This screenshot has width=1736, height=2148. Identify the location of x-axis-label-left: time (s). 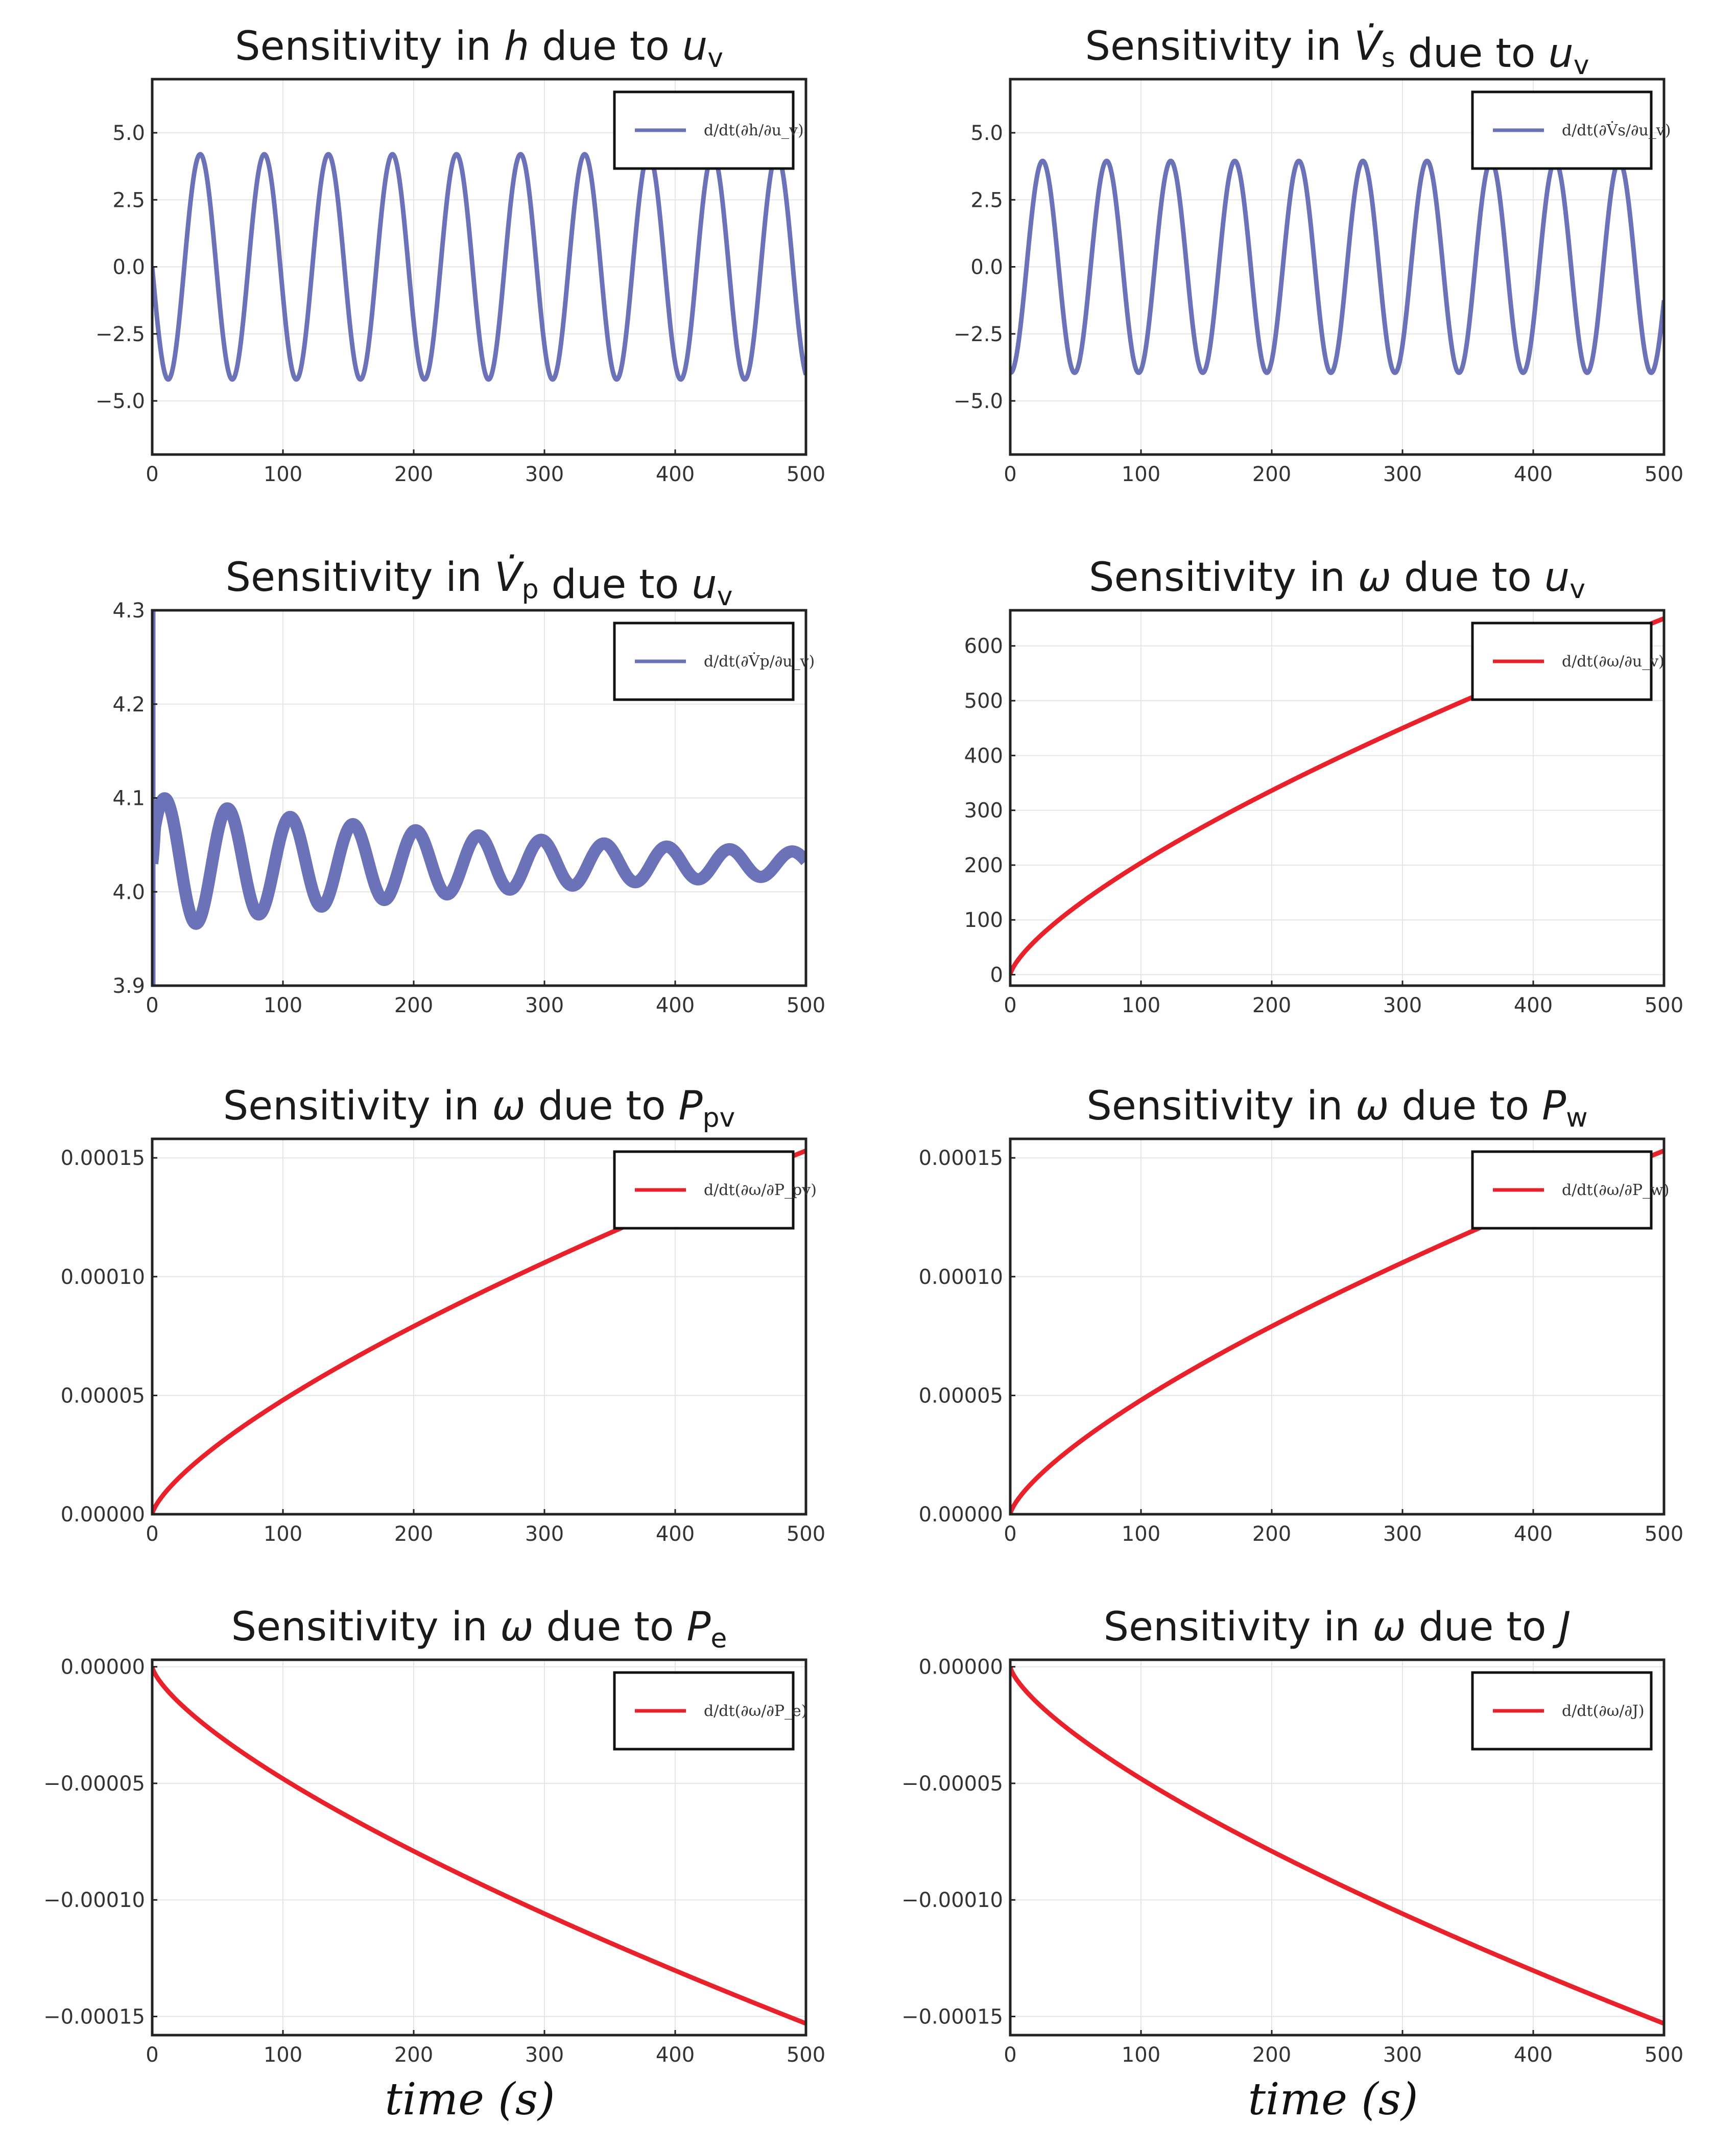
(470, 2099).